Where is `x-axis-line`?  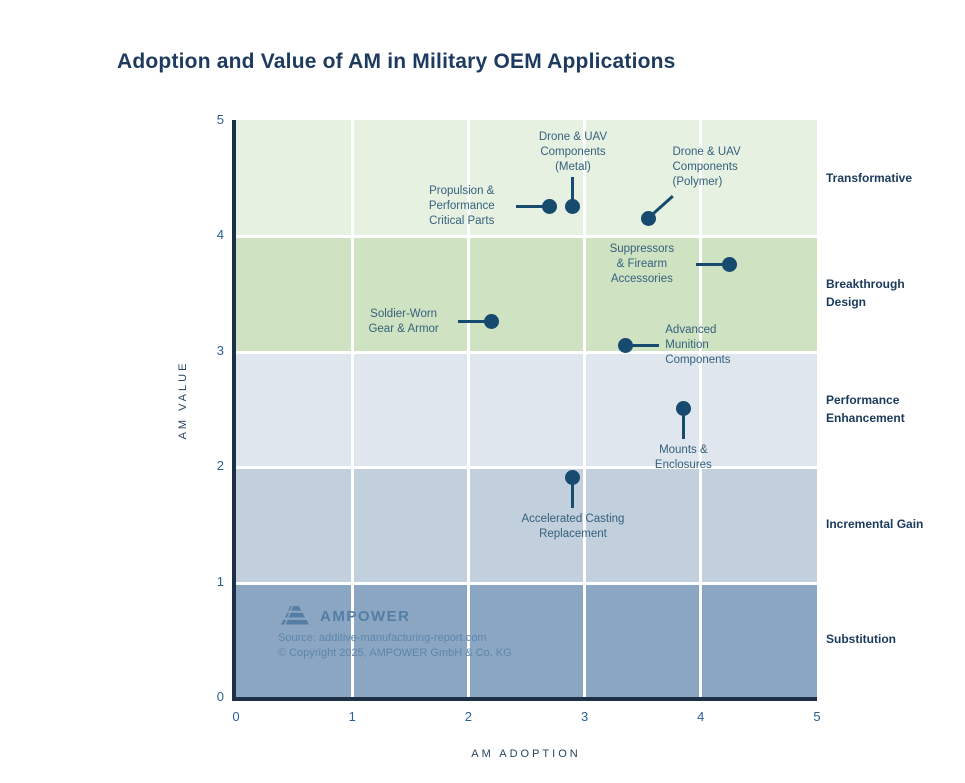
x-axis-line is located at coordinates (524, 699).